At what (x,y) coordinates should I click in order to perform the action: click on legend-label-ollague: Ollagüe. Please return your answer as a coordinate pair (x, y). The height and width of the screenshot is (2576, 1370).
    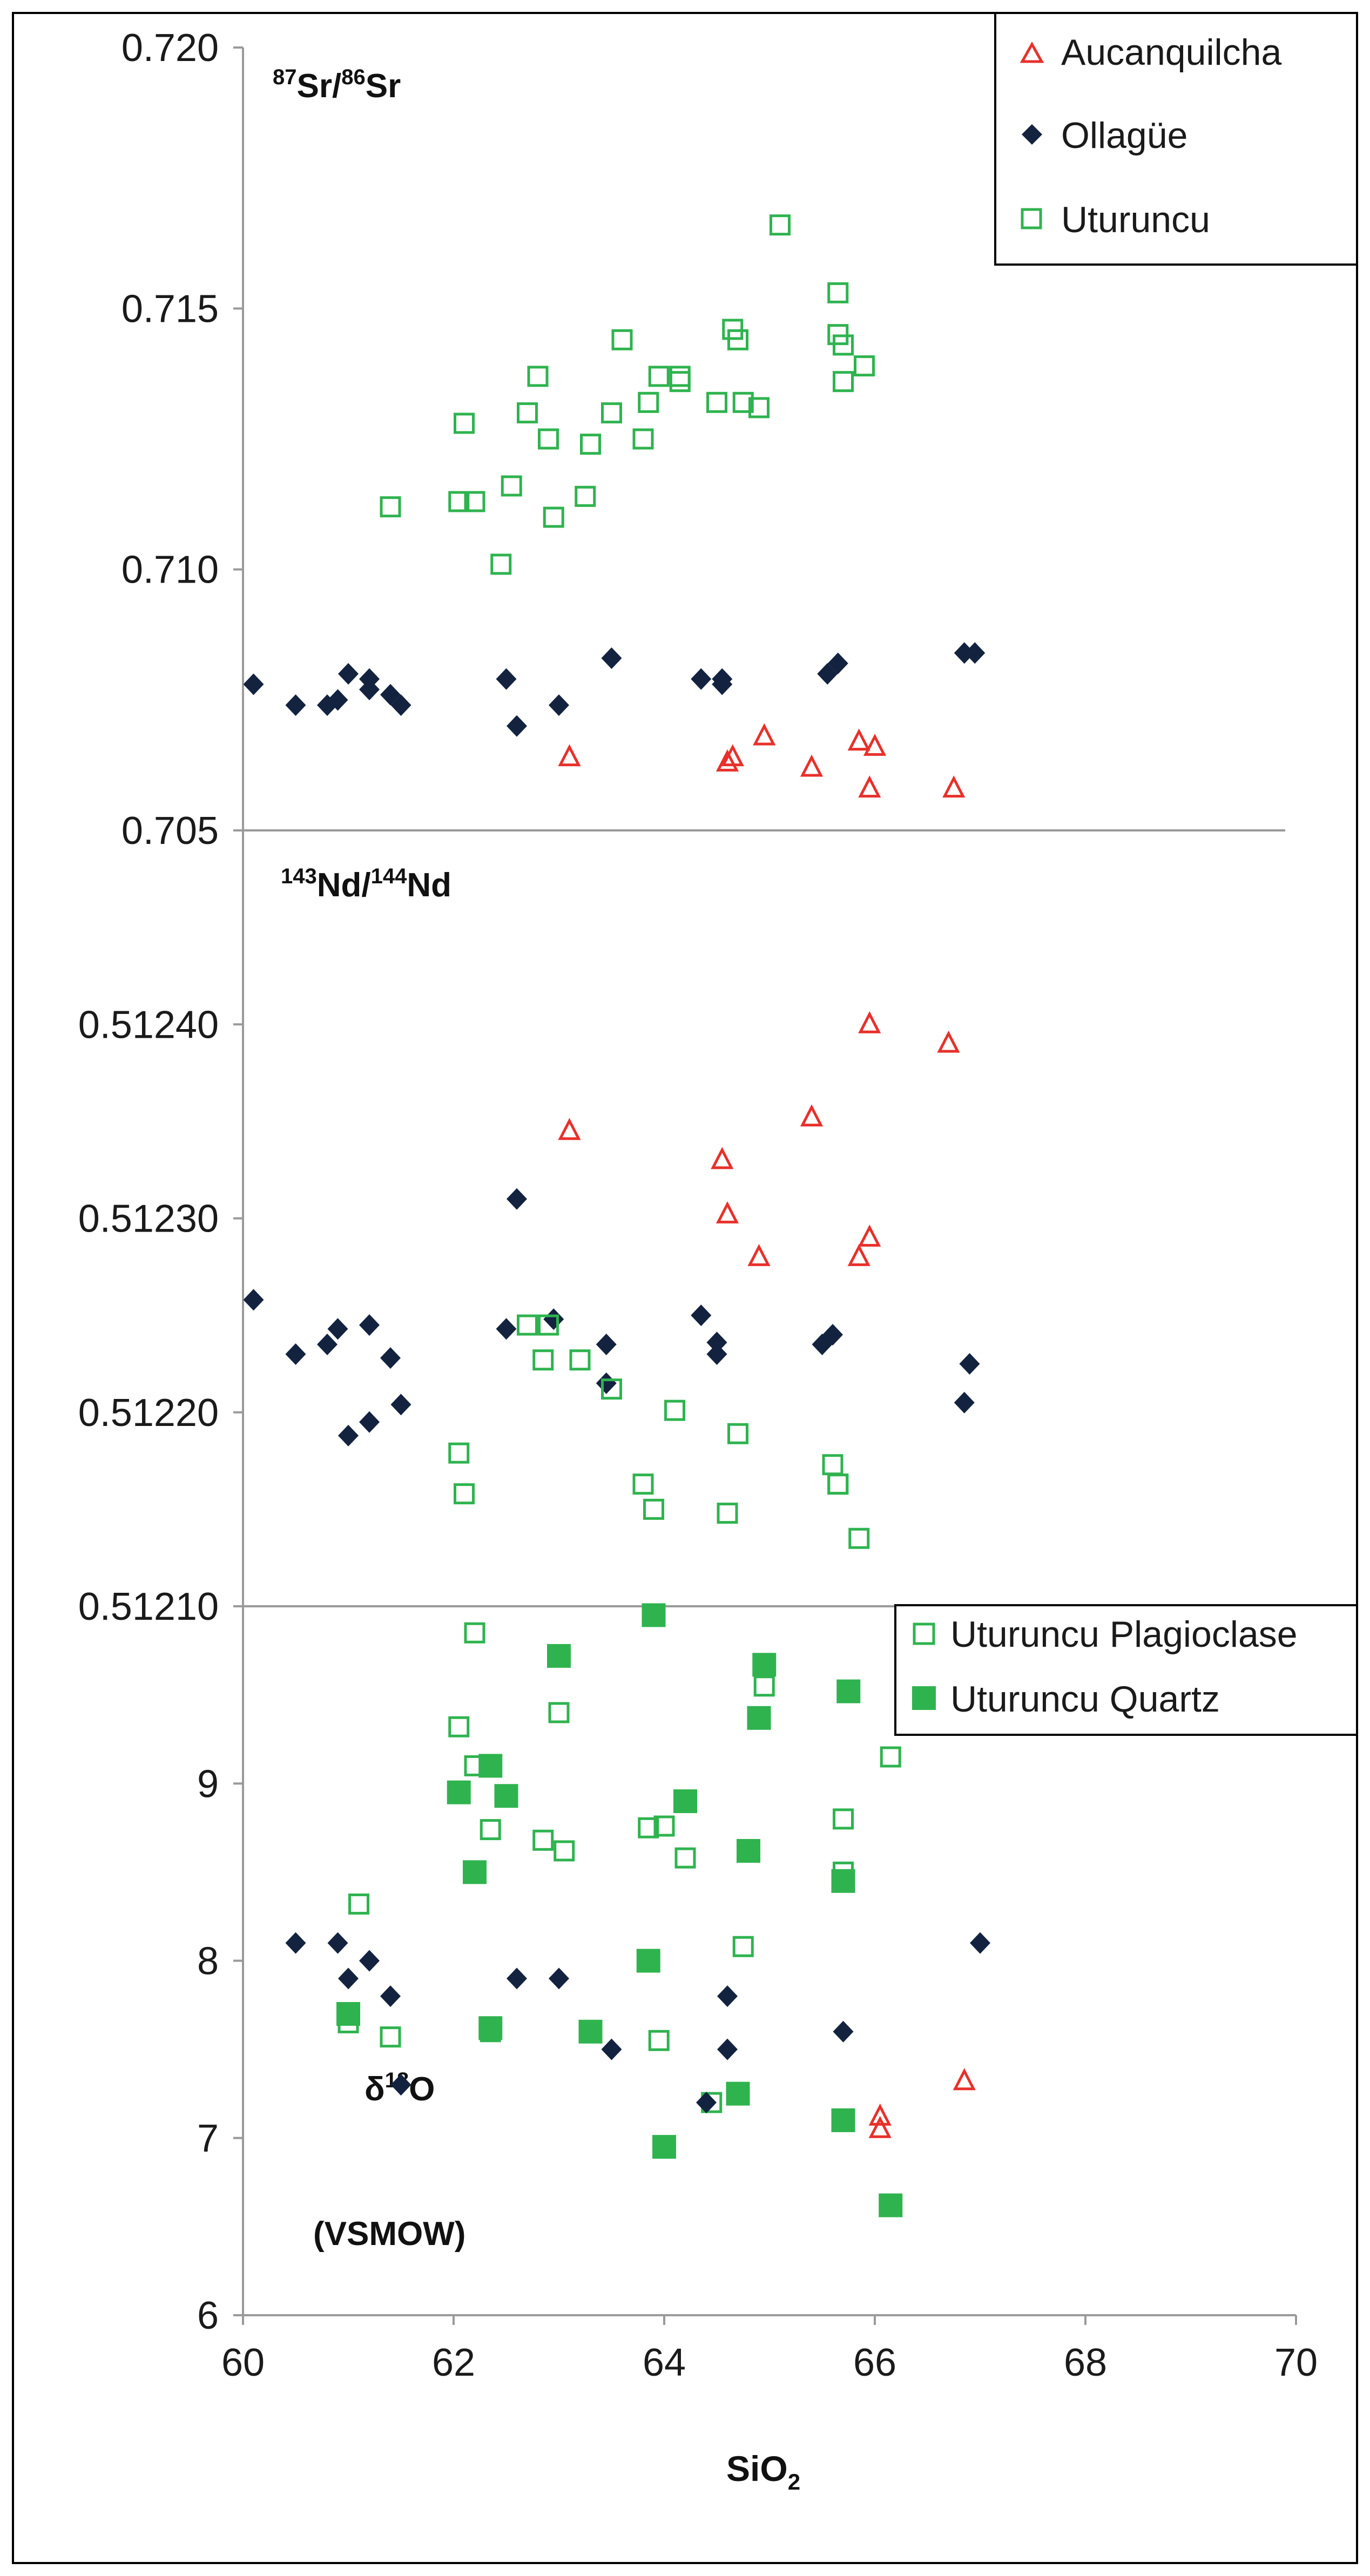
    Looking at the image, I should click on (1124, 135).